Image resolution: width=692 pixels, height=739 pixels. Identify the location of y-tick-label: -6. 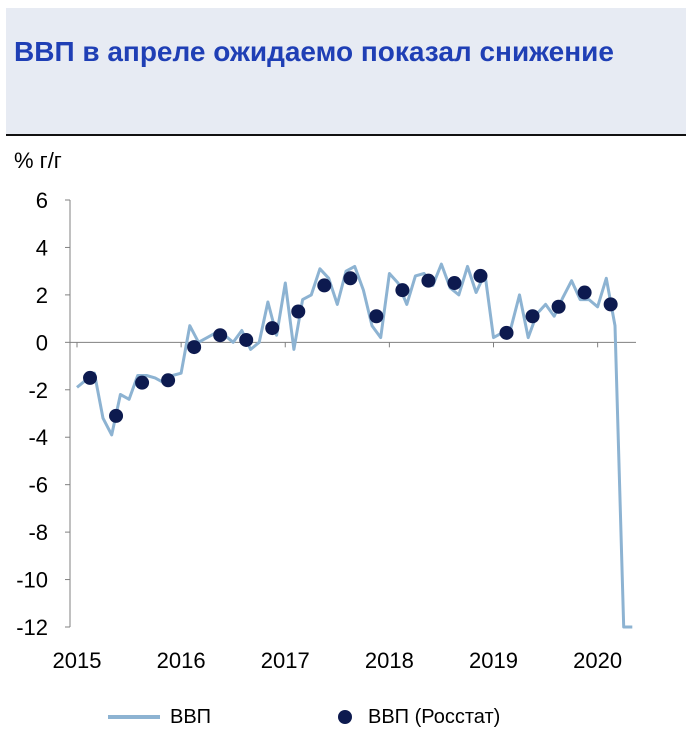
(38, 485).